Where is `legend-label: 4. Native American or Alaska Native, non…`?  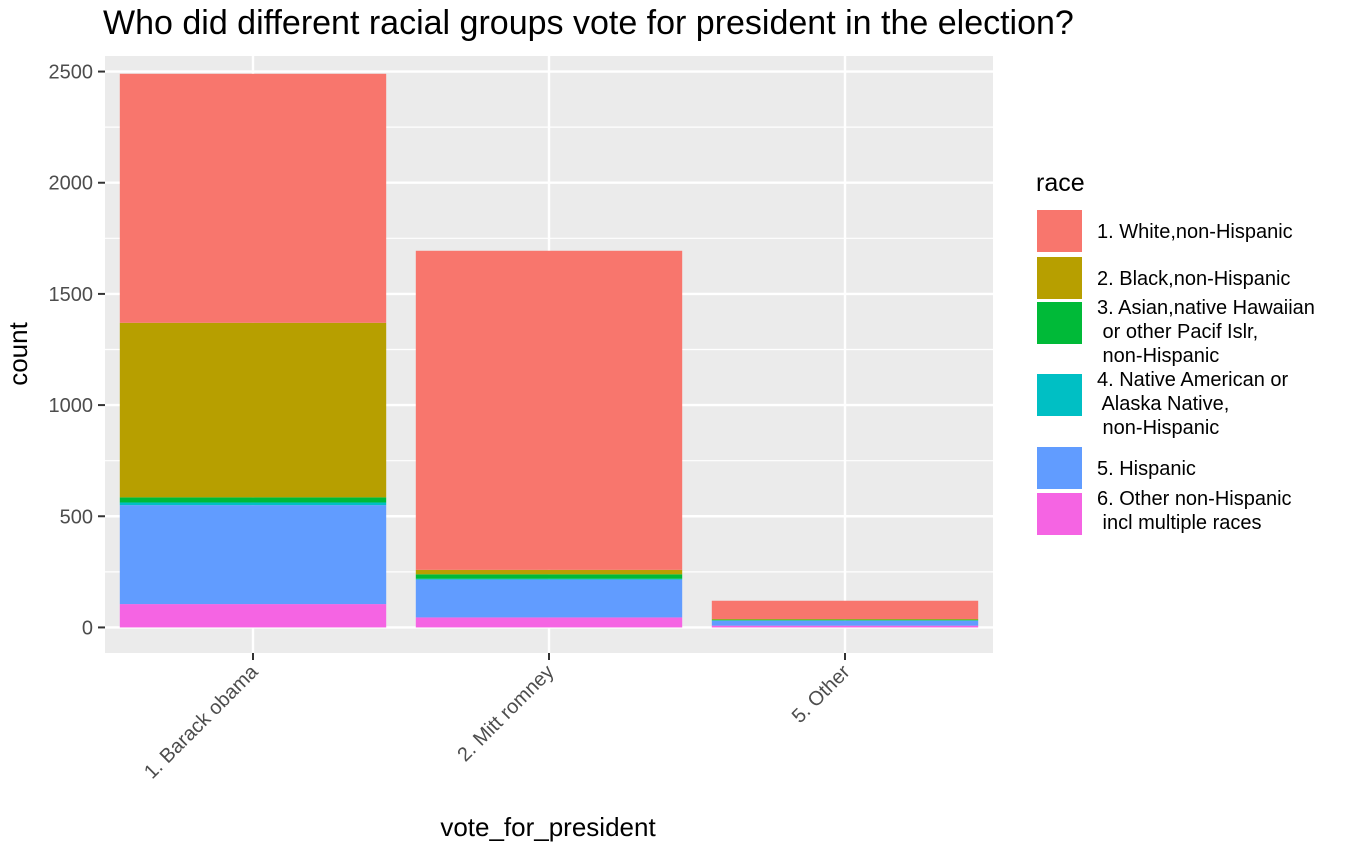
legend-label: 4. Native American or Alaska Native, non… is located at coordinates (1193, 404).